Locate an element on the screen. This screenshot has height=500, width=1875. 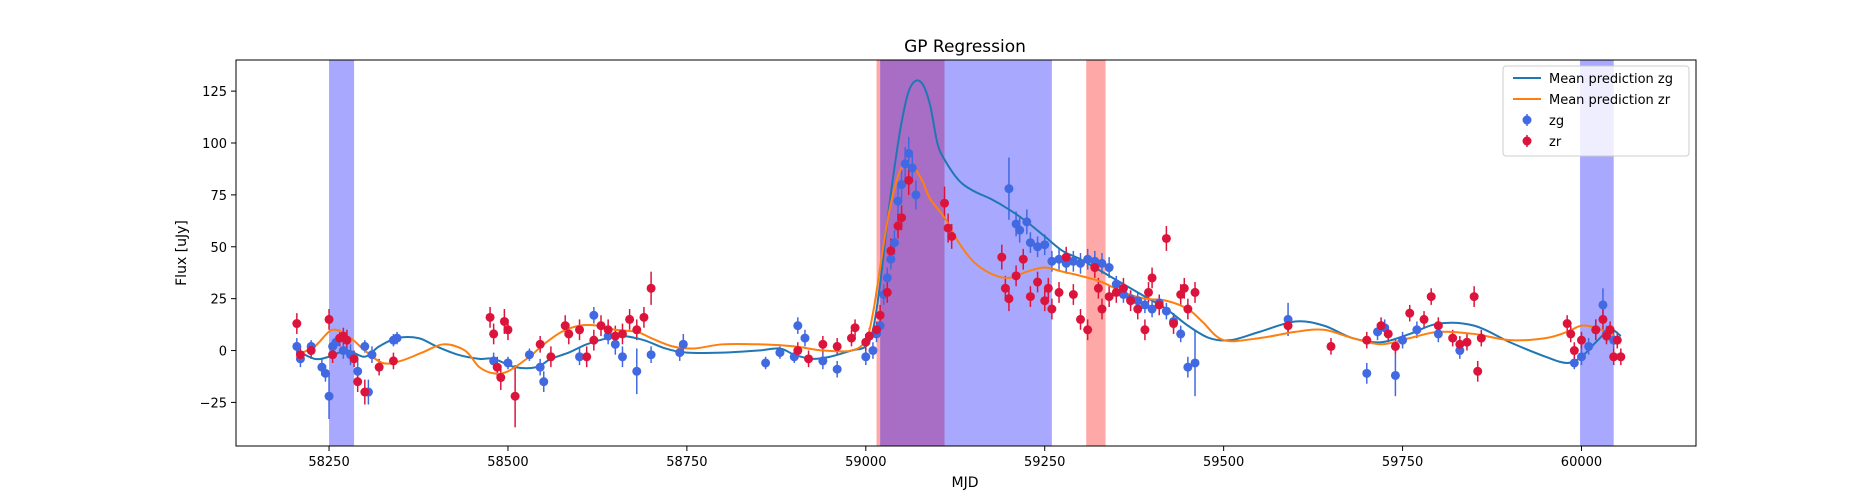
legend-label-zr-points: zr is located at coordinates (1555, 142).